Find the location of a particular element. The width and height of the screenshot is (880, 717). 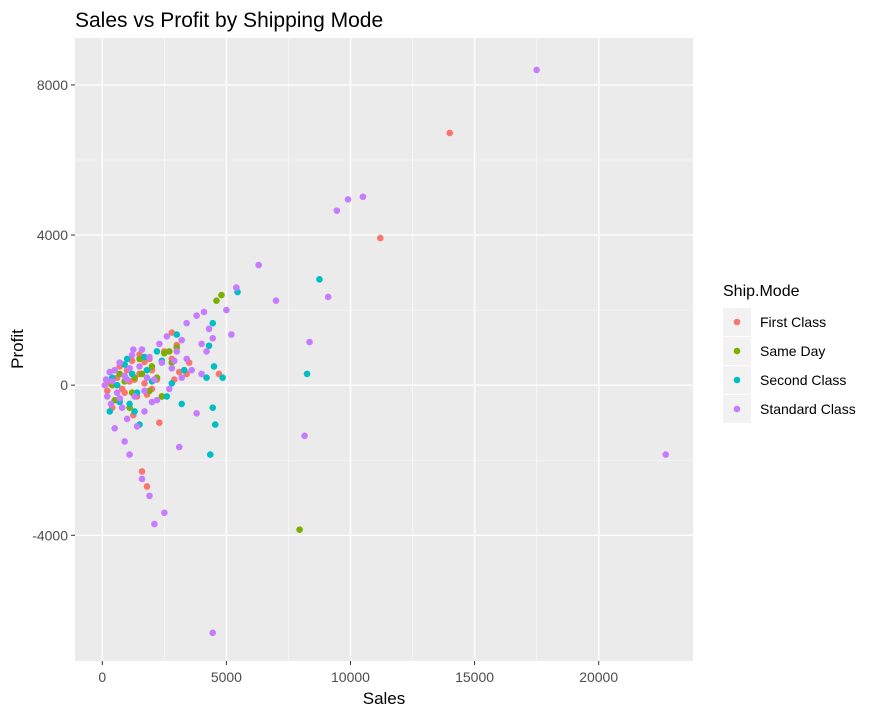

legend-swatch-second-class is located at coordinates (737, 380).